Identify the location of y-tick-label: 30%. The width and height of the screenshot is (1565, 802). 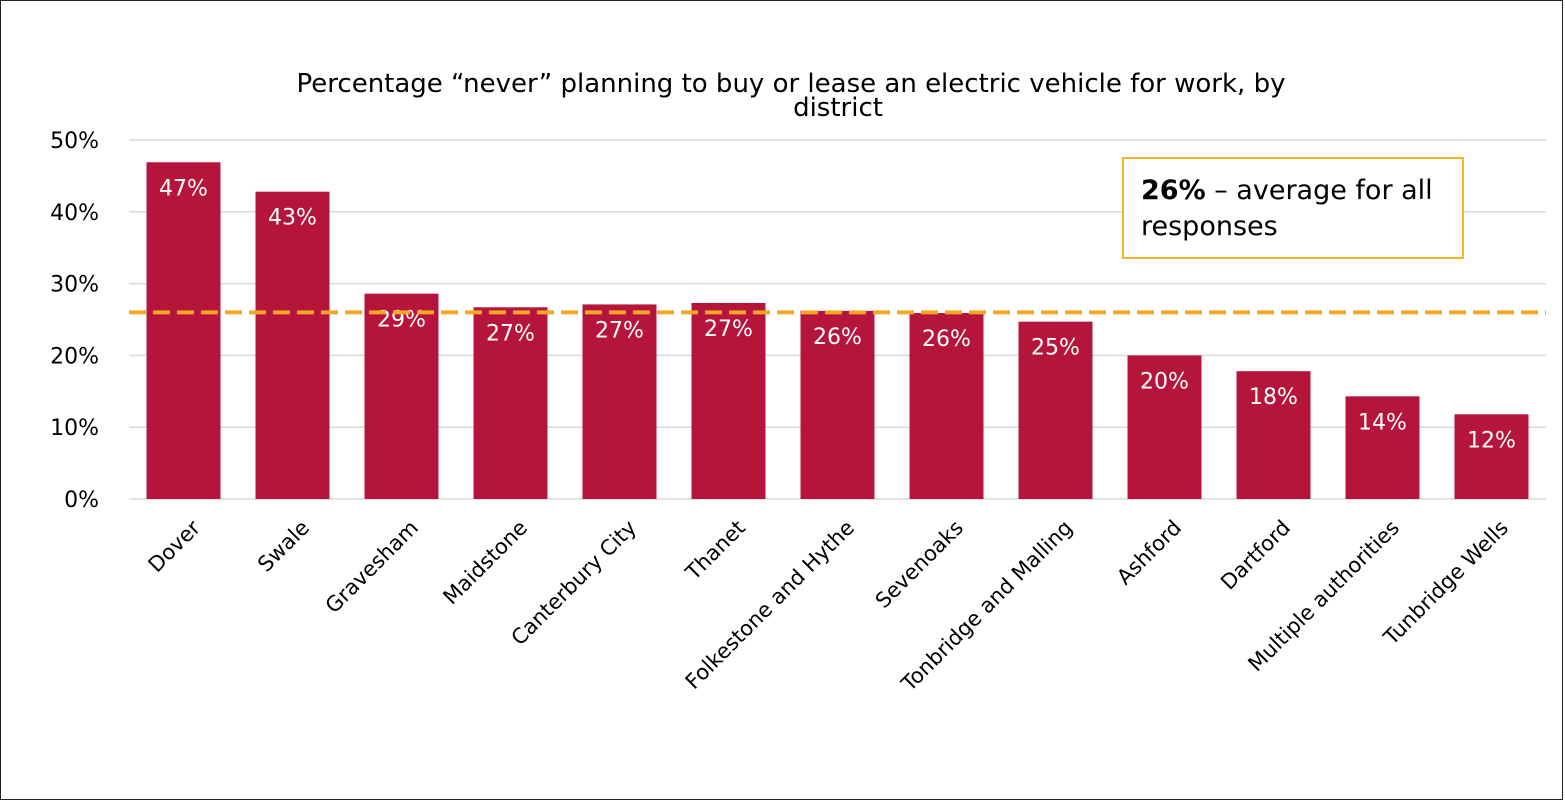
(74, 285).